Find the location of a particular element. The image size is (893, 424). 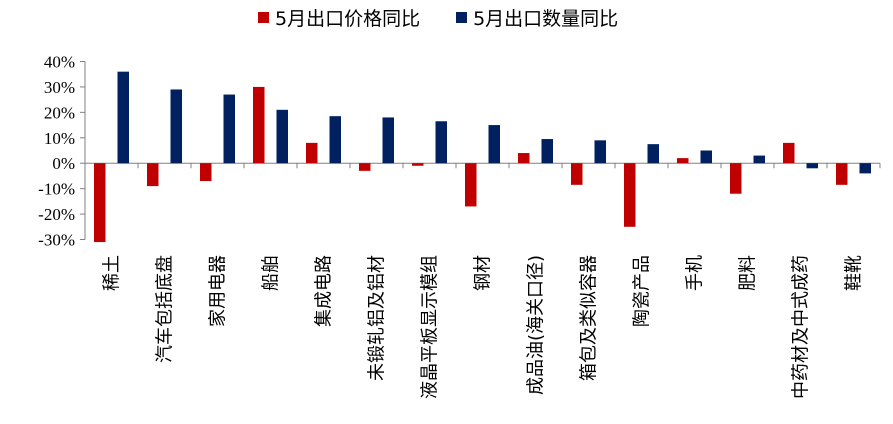

category-label: 肥料 is located at coordinates (748, 273).